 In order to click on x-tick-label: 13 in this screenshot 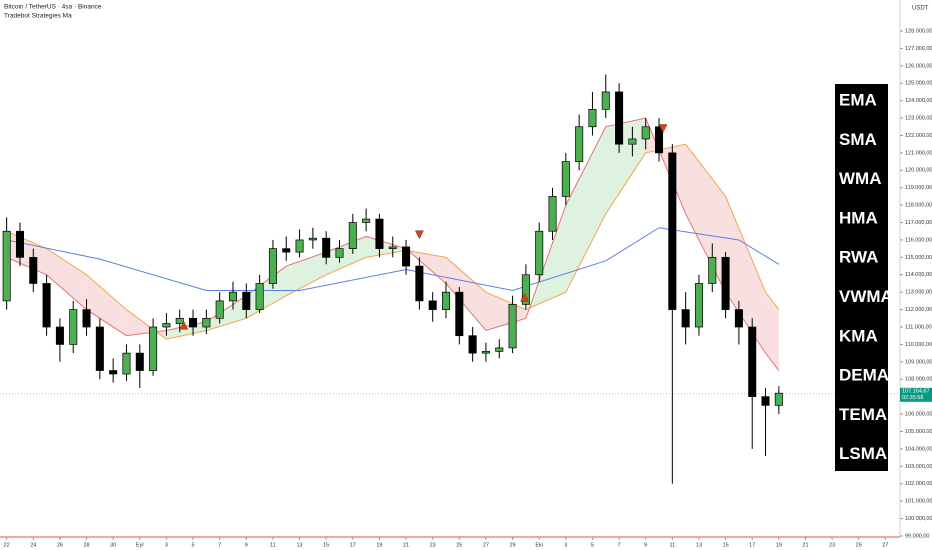, I will do `click(299, 545)`.